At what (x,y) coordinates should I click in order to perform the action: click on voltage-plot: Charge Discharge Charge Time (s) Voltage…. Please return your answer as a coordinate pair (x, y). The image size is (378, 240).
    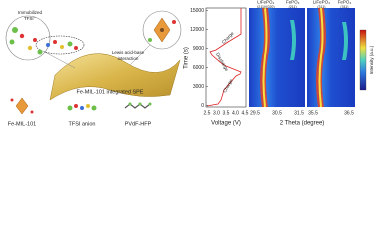
    Looking at the image, I should click on (215, 67).